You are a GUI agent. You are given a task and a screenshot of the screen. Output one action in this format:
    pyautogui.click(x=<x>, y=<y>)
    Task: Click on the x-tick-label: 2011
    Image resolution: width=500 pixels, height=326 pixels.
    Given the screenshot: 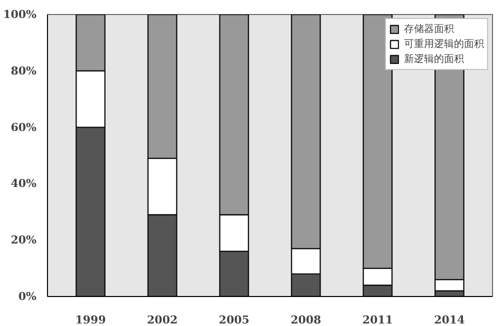 What is the action you would take?
    pyautogui.click(x=377, y=320)
    